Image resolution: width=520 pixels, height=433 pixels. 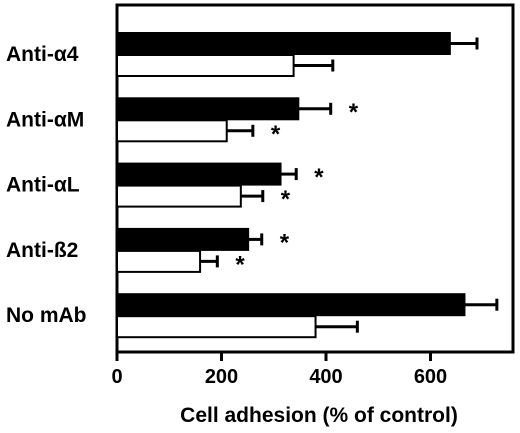 I want to click on x-tick-label: 200, so click(x=221, y=377).